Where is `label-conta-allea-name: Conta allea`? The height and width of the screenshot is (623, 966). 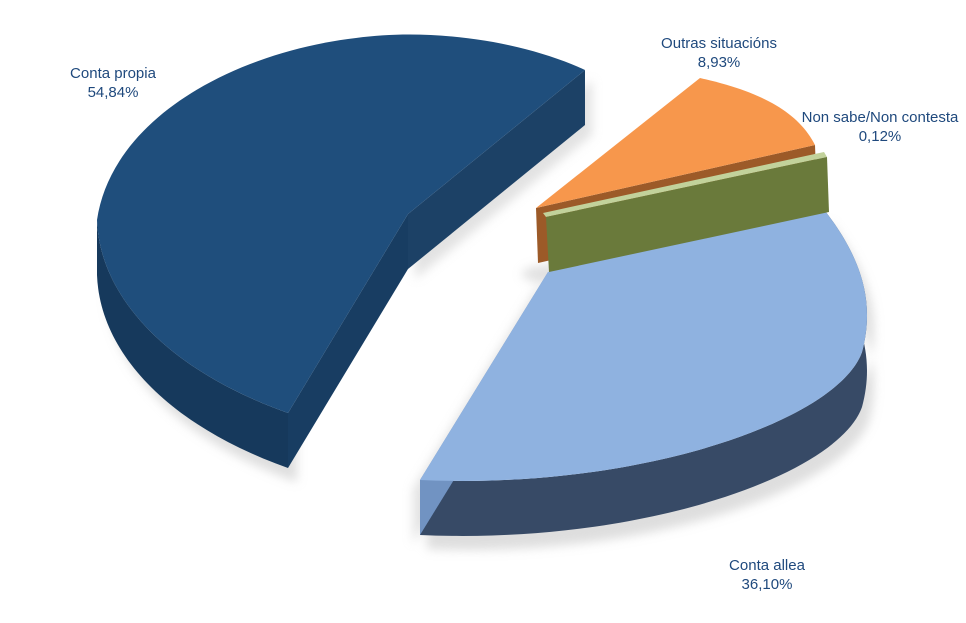 label-conta-allea-name: Conta allea is located at coordinates (767, 565).